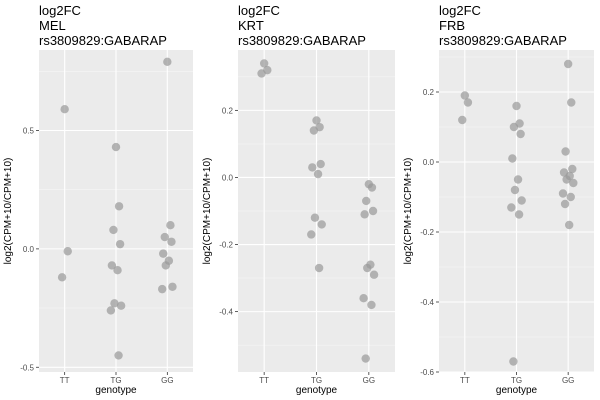 The height and width of the screenshot is (400, 600). Describe the element at coordinates (452, 25) in the screenshot. I see `panel-title-line: FRB` at that location.